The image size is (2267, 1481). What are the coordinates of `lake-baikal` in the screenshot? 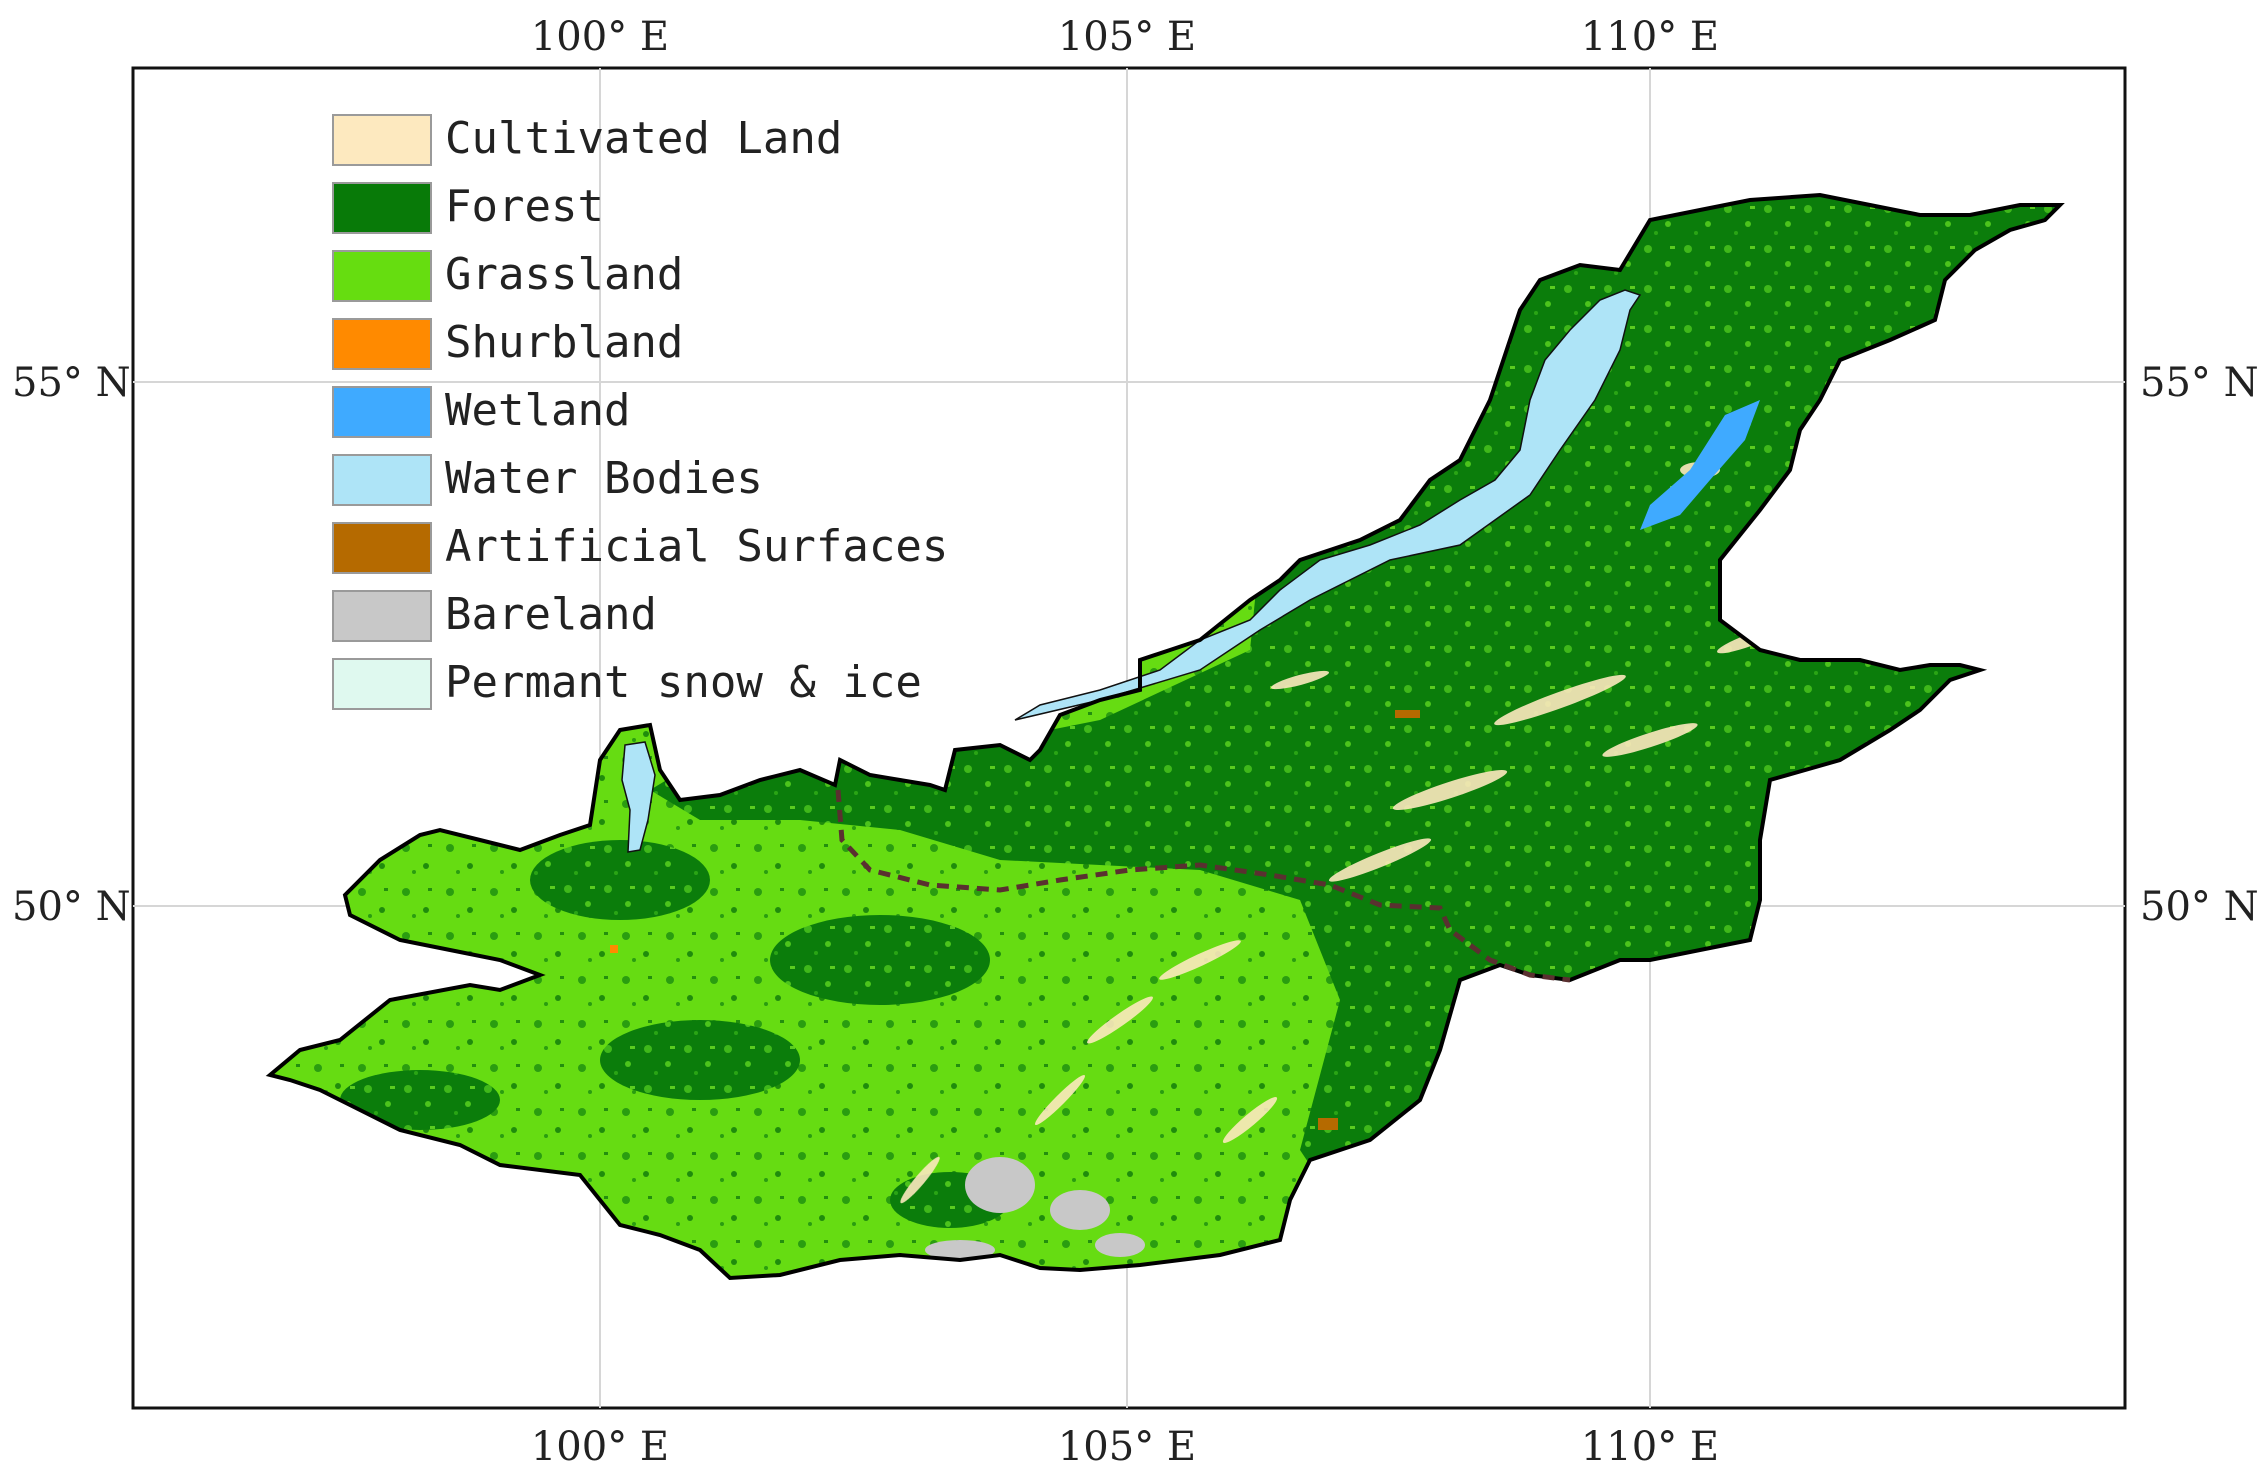 It's located at (1328, 505).